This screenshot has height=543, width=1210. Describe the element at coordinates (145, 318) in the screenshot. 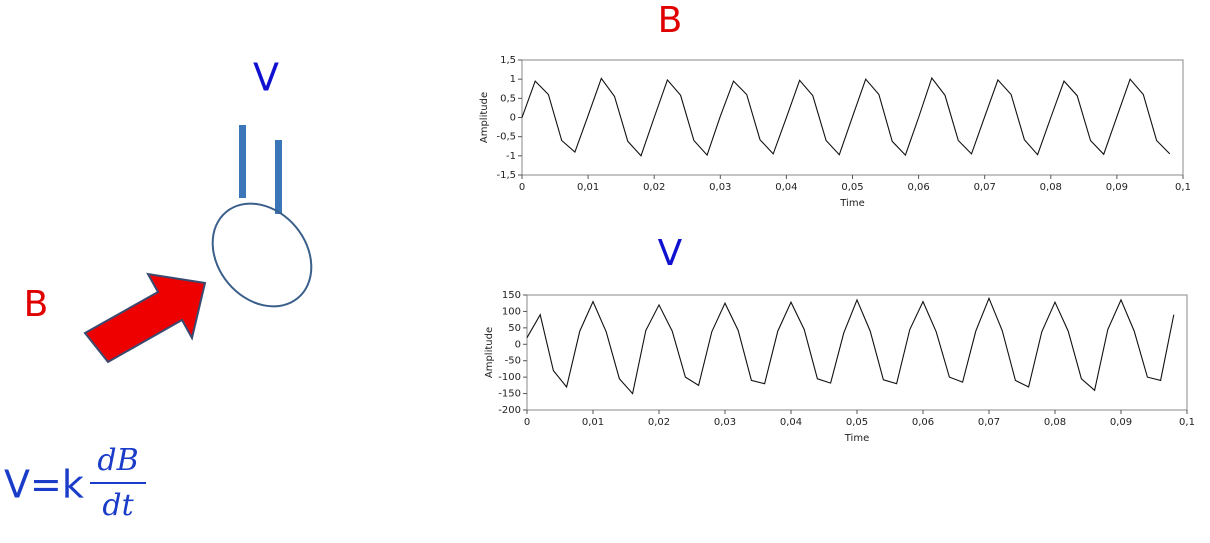

I see `field-arrow` at that location.